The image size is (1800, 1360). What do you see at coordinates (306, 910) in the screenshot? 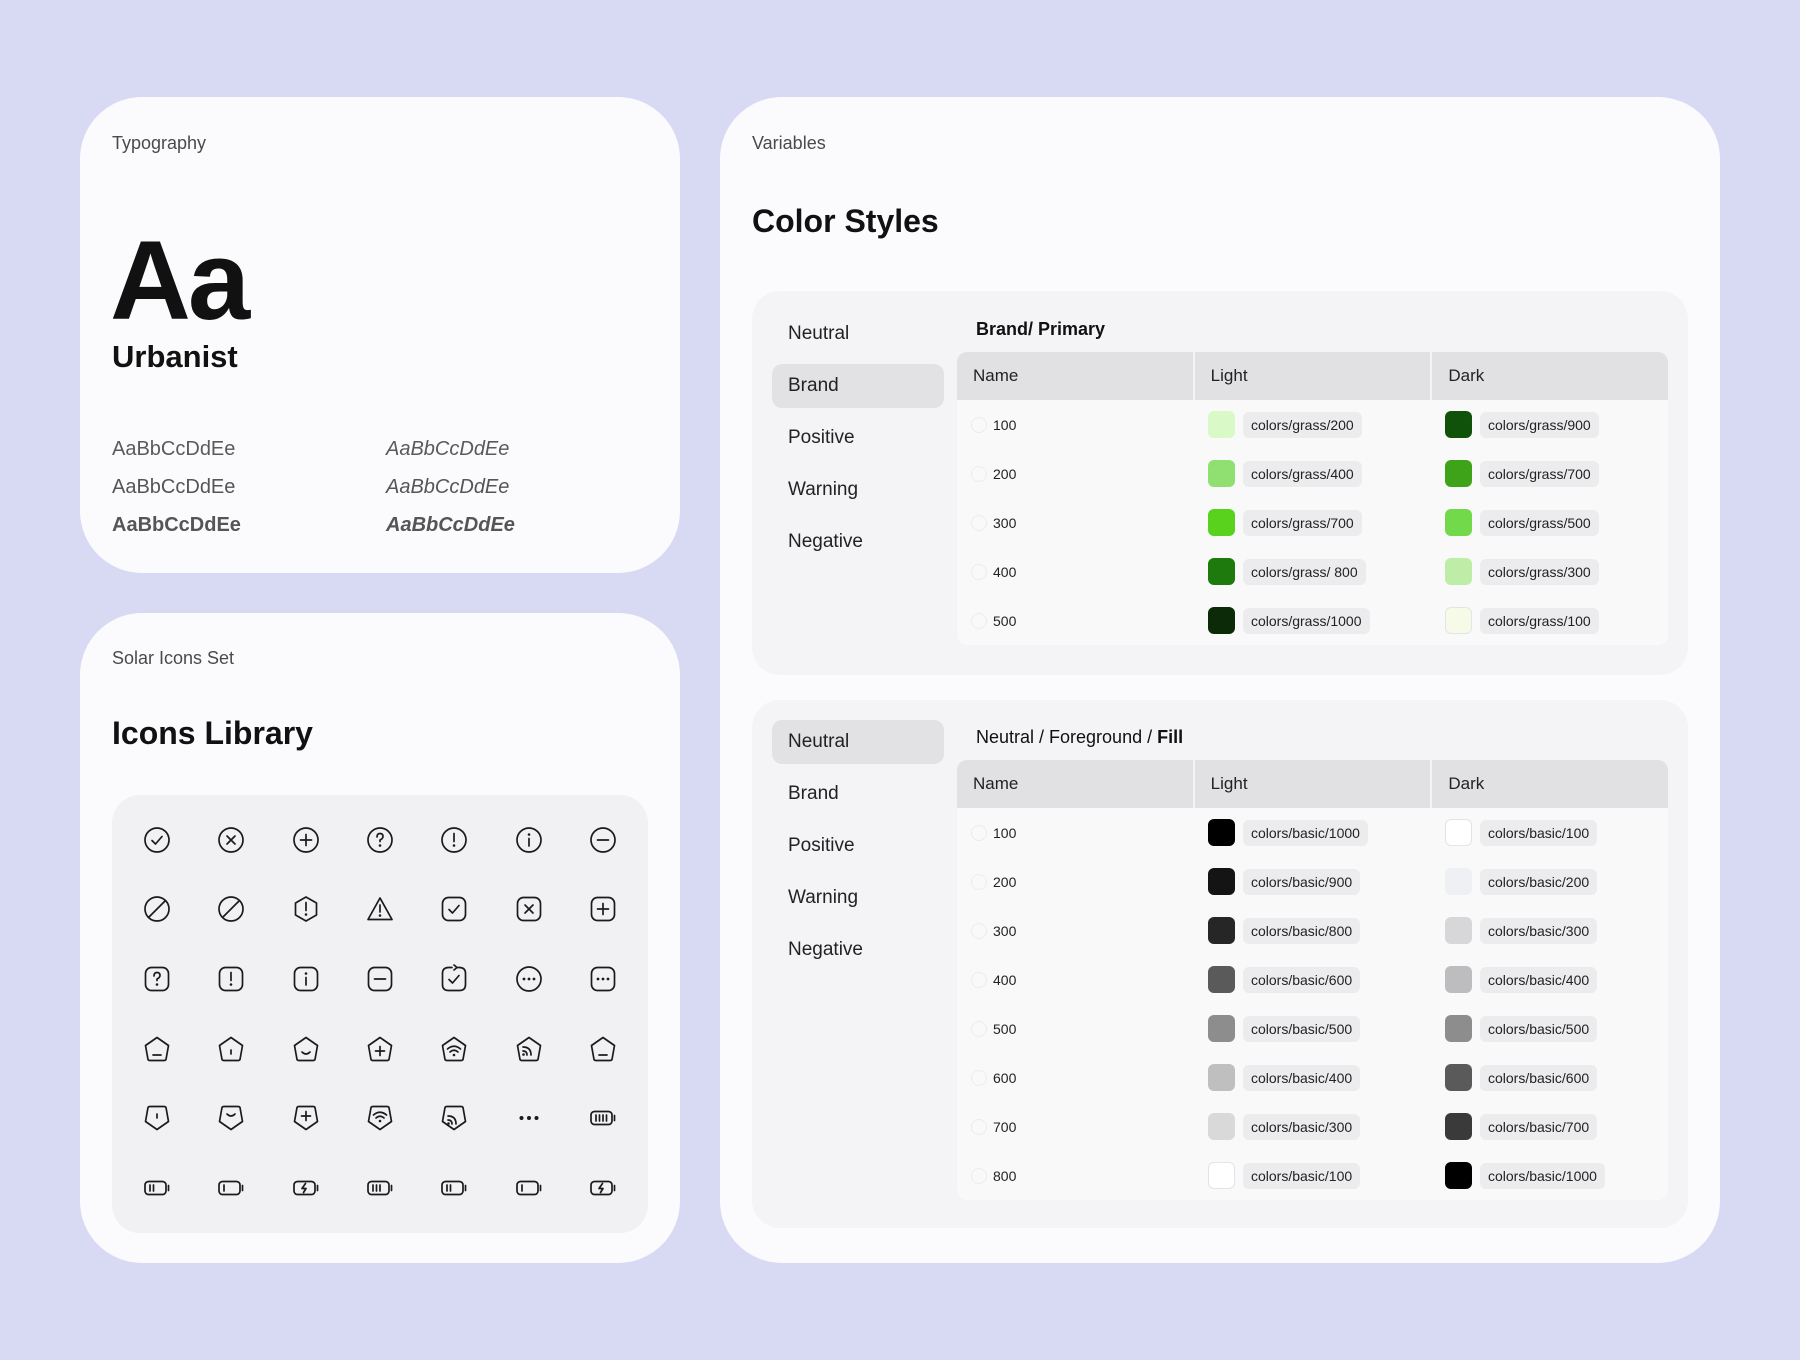
I see `danger-hexagon-icon` at bounding box center [306, 910].